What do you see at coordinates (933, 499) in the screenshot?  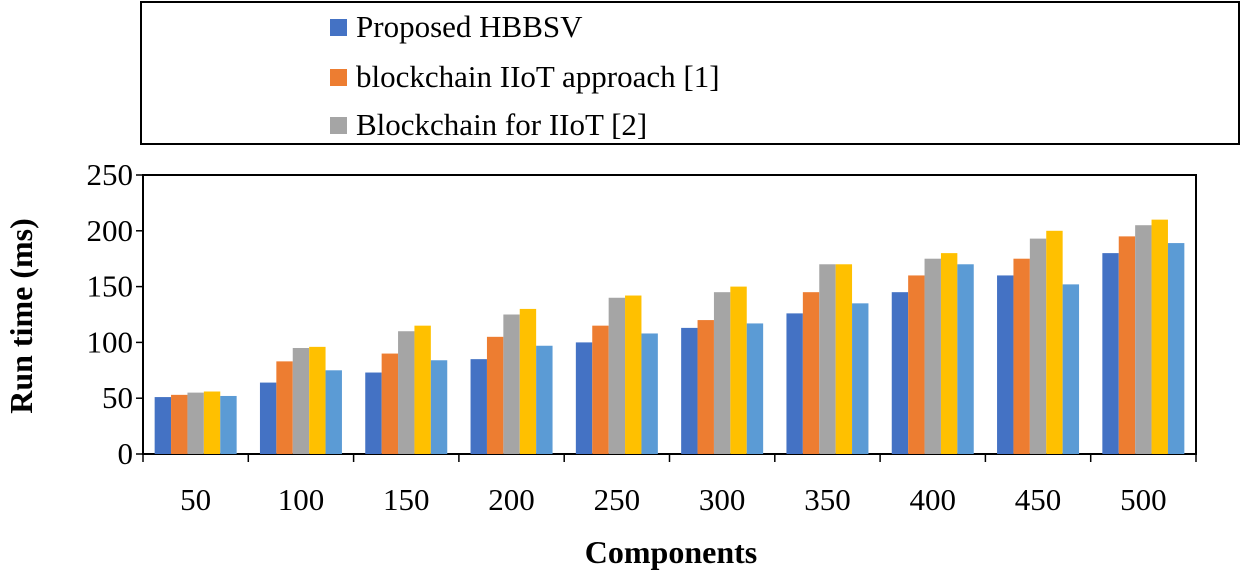 I see `x-tick-label-400: 400` at bounding box center [933, 499].